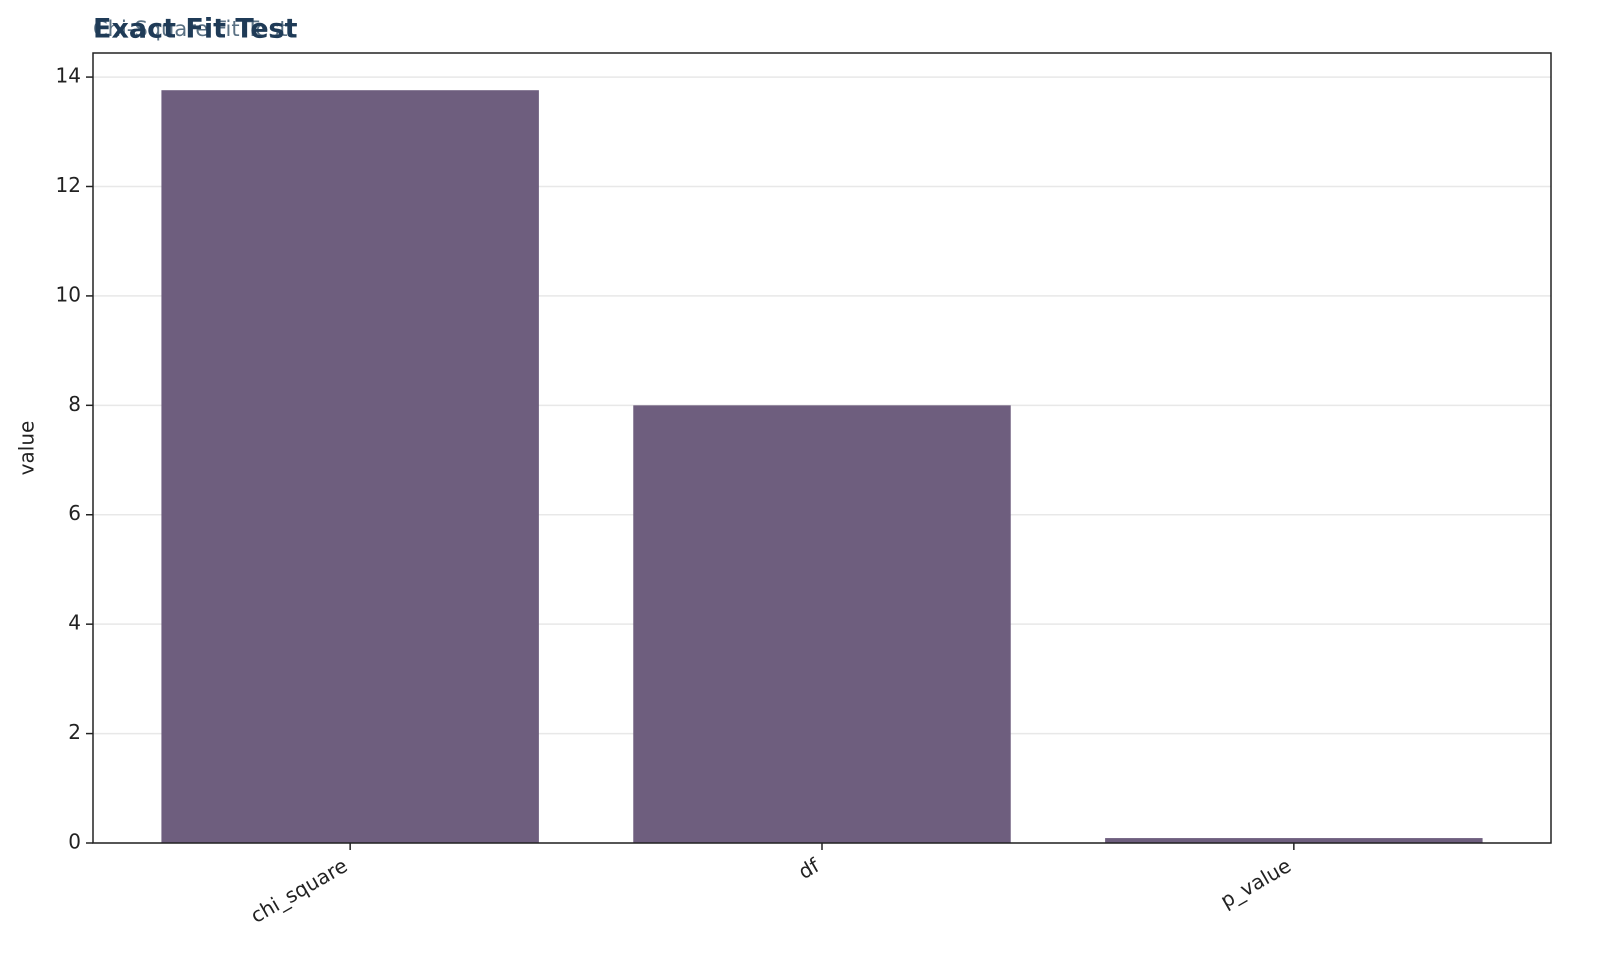 This screenshot has width=1600, height=979. Describe the element at coordinates (809, 868) in the screenshot. I see `x-tick-label: df` at that location.